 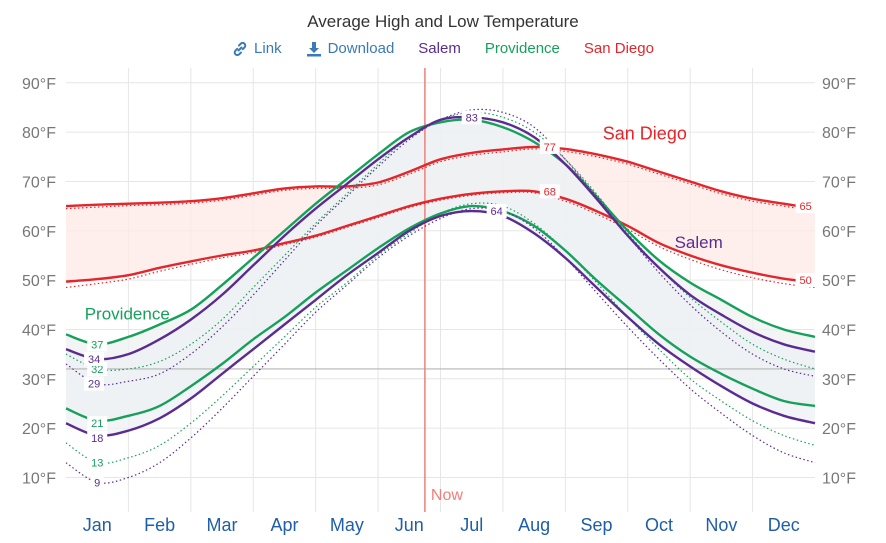 I want to click on salem-value-label-1: 29, so click(x=94, y=385).